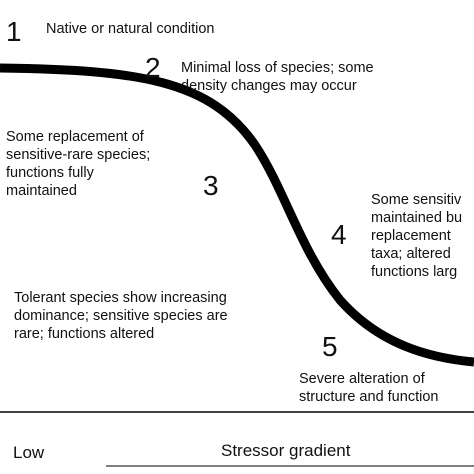  I want to click on tier-4-line: Some sensitiv, so click(416, 200).